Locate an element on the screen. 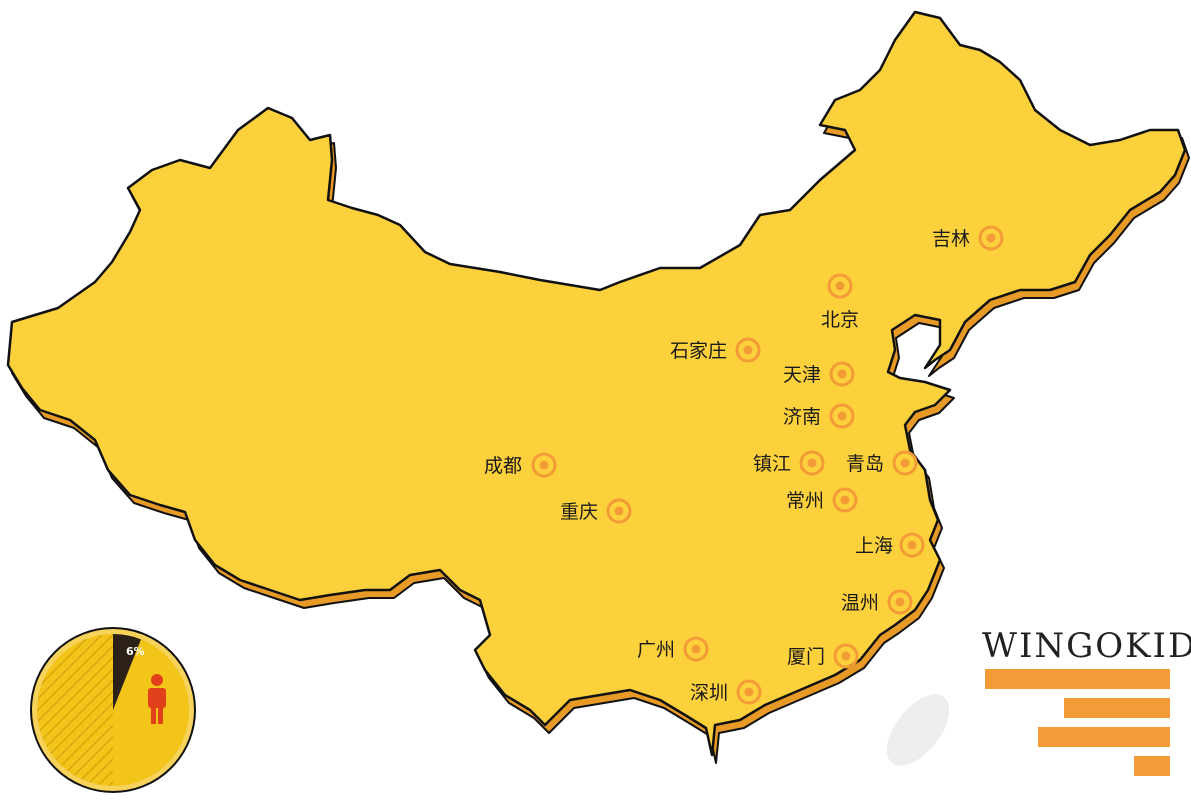  city-jinan: 济南 is located at coordinates (819, 416).